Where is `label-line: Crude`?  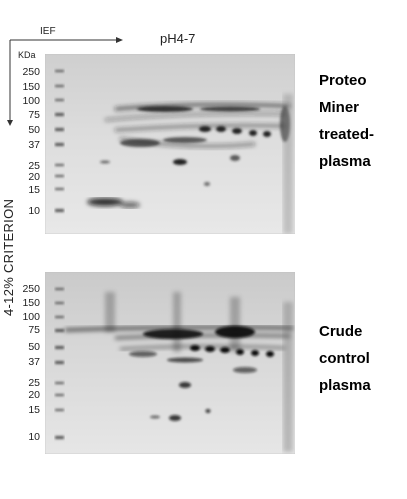
label-line: Crude is located at coordinates (341, 331).